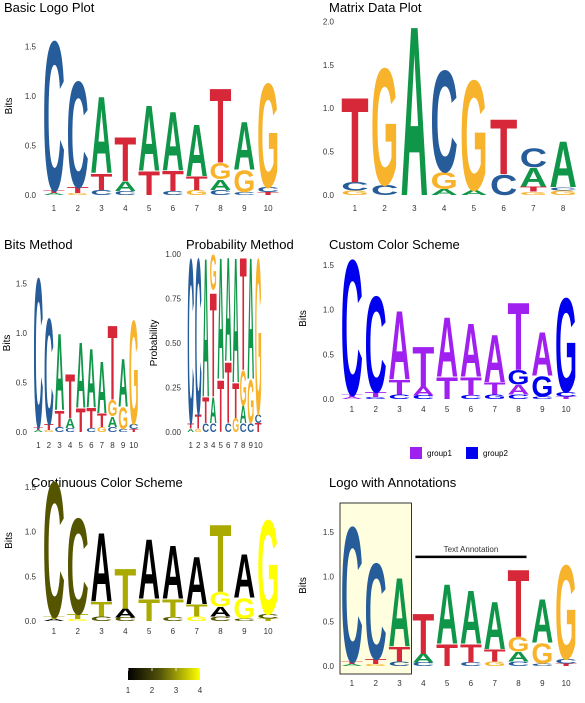 Image resolution: width=585 pixels, height=703 pixels. I want to click on y-tick-label: 0.00, so click(173, 432).